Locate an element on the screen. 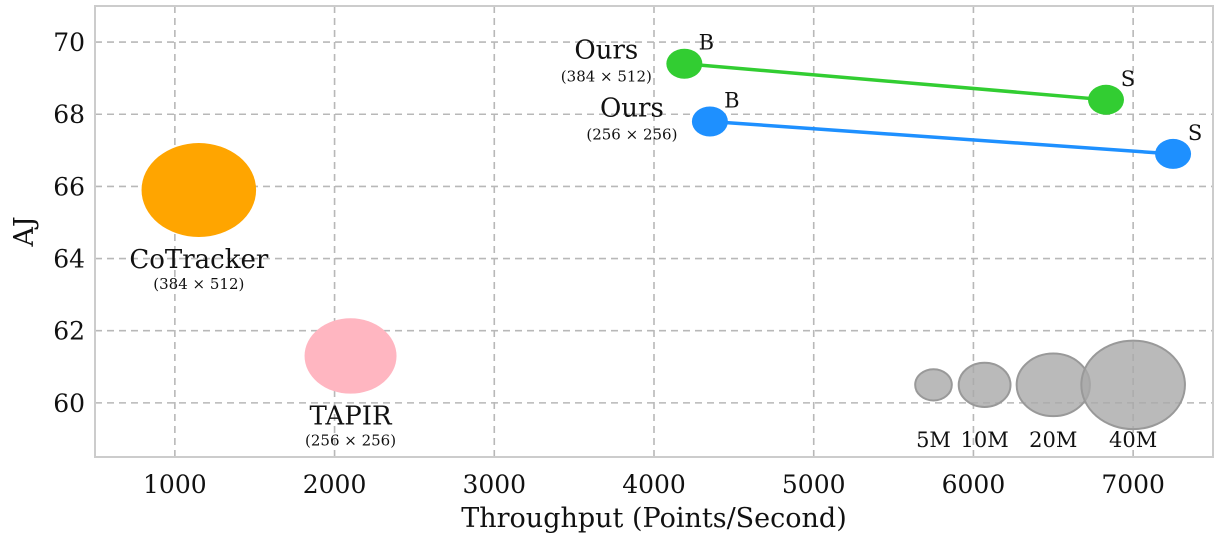 This screenshot has height=540, width=1220. y-tick-label: 64 is located at coordinates (69, 259).